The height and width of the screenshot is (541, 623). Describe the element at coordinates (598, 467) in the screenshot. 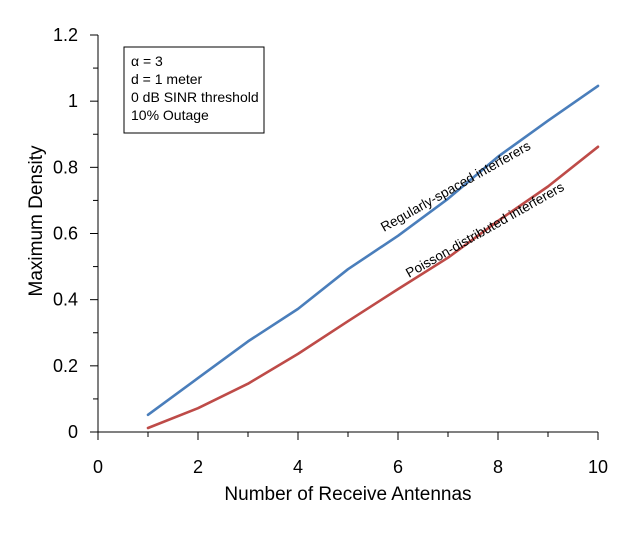

I see `x-tick-label: 10` at that location.